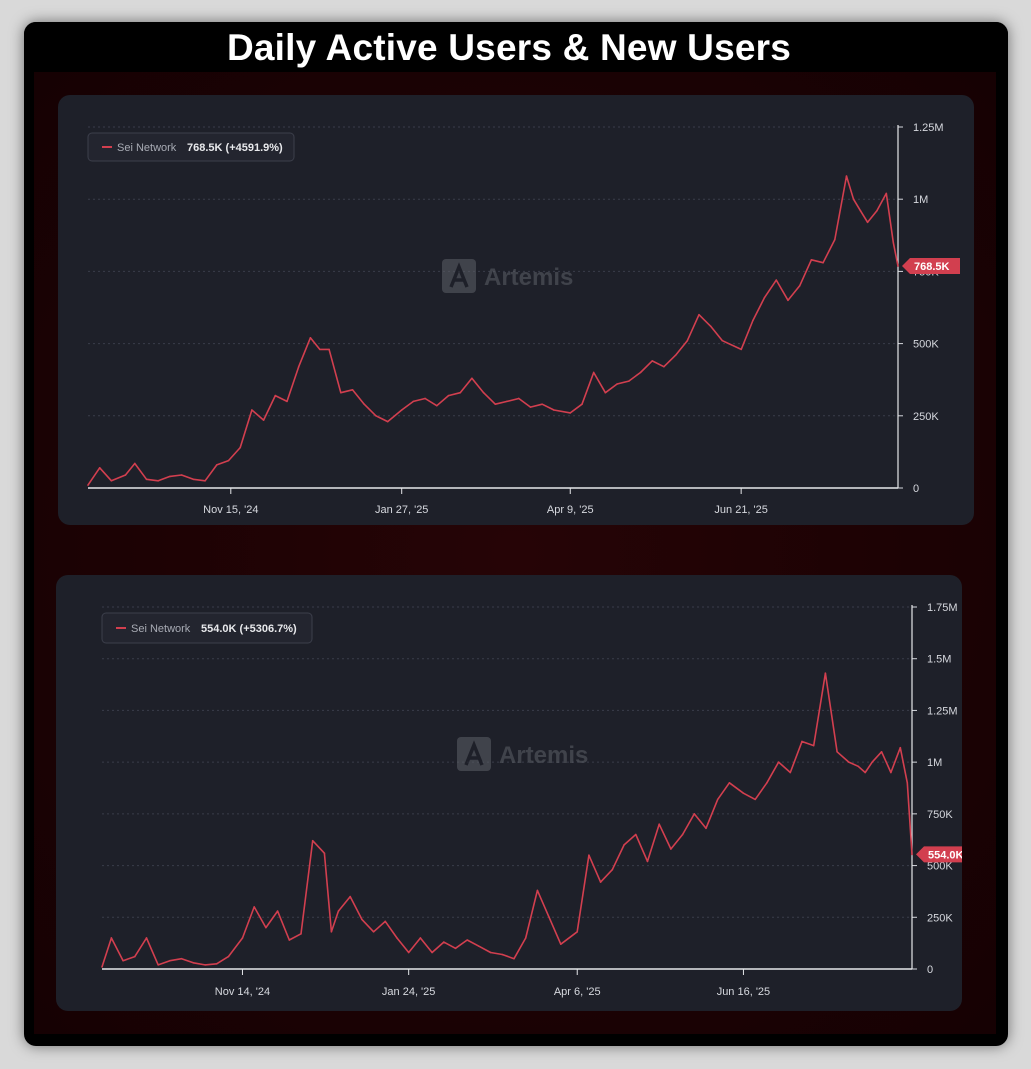 This screenshot has width=1031, height=1069. I want to click on last-value-label: 554.0K, so click(945, 855).